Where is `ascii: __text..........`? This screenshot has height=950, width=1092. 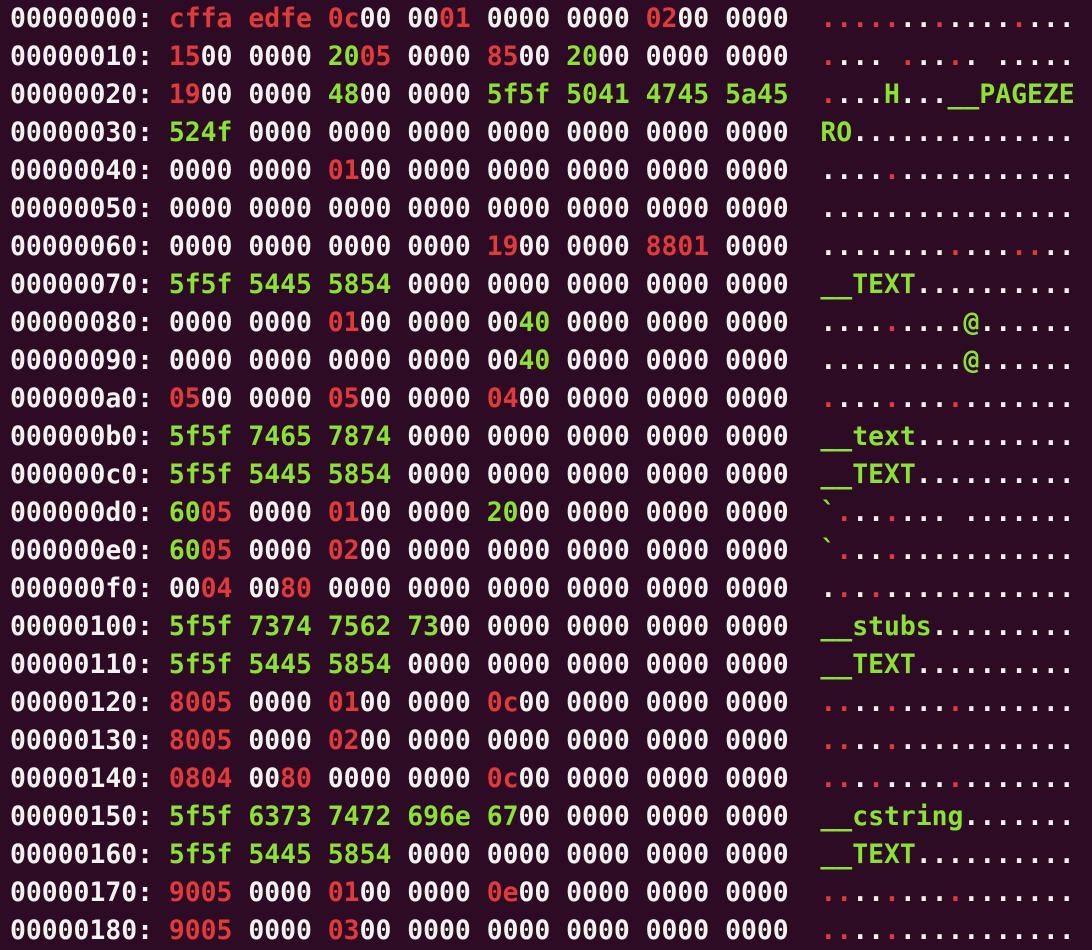
ascii: __text.......... is located at coordinates (947, 436).